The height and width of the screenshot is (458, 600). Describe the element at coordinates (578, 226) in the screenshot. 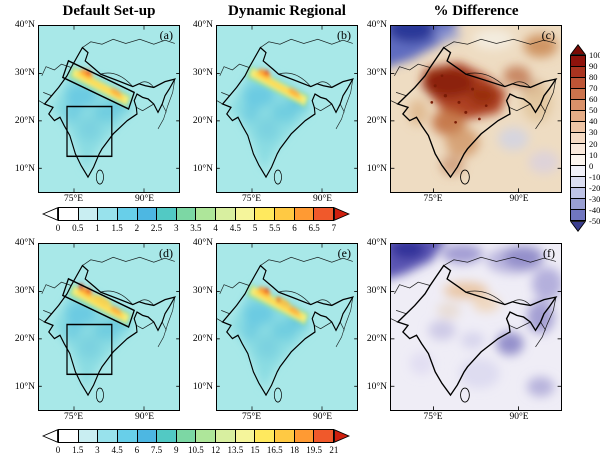

I see `colorbar-diff-under-arrow` at that location.